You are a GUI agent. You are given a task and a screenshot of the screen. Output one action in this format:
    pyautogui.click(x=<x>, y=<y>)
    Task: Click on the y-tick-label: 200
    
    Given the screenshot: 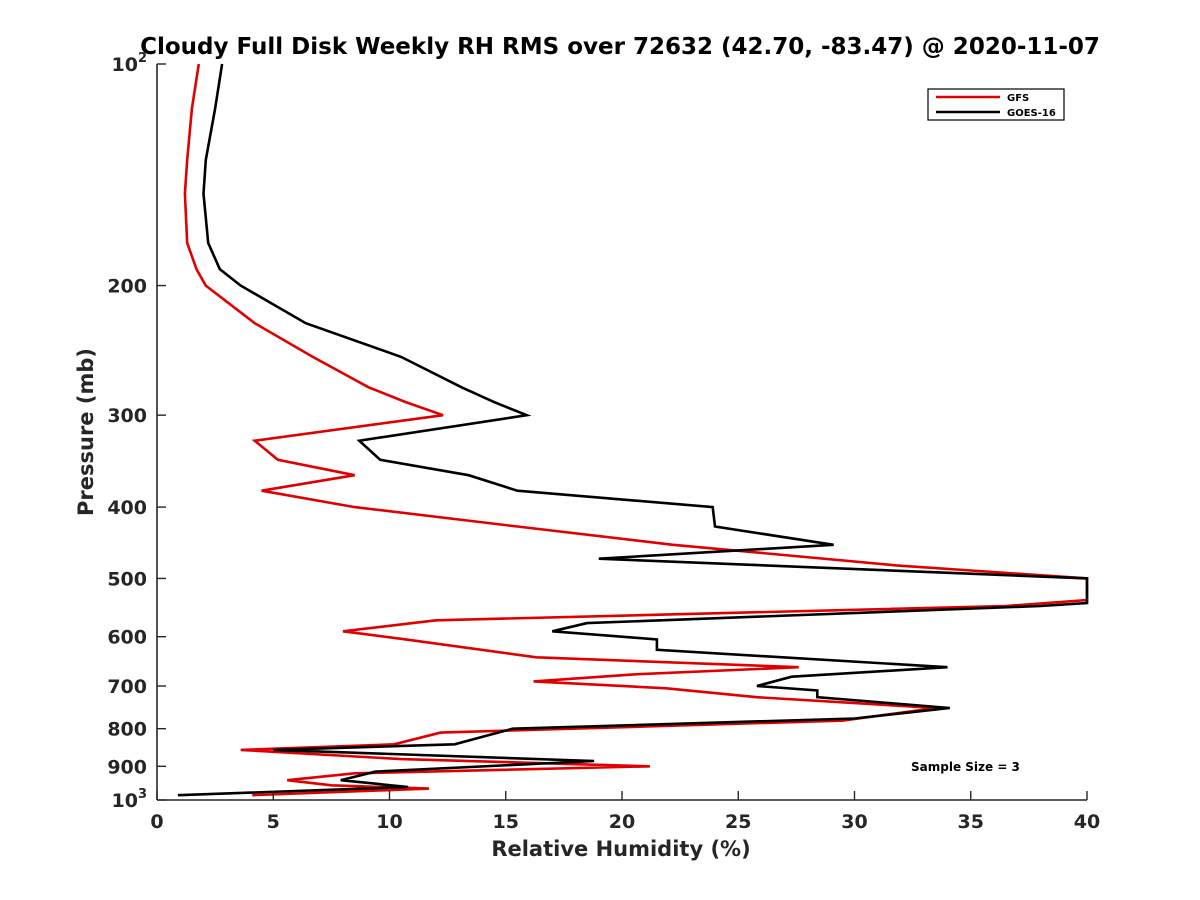 What is the action you would take?
    pyautogui.click(x=127, y=287)
    